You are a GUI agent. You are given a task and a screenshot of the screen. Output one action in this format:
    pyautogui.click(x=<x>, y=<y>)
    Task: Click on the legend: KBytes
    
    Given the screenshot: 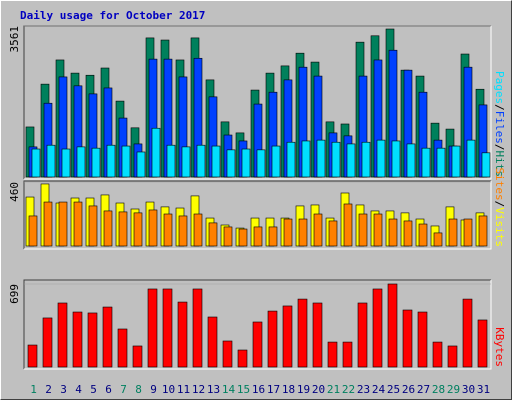 What is the action you would take?
    pyautogui.click(x=499, y=347)
    